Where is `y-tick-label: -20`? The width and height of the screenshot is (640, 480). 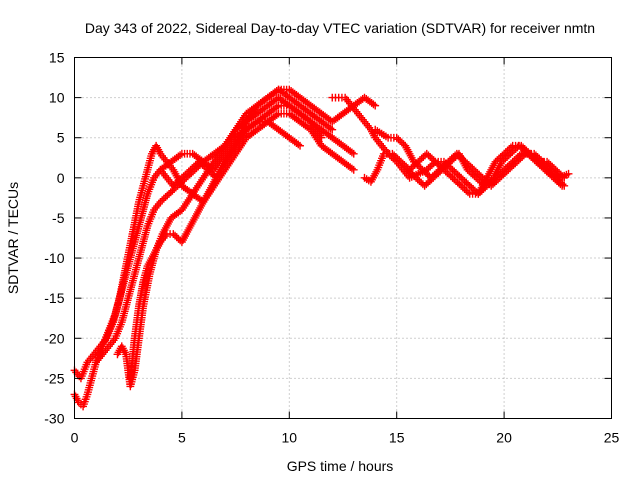
y-tick-label: -20 is located at coordinates (54, 338).